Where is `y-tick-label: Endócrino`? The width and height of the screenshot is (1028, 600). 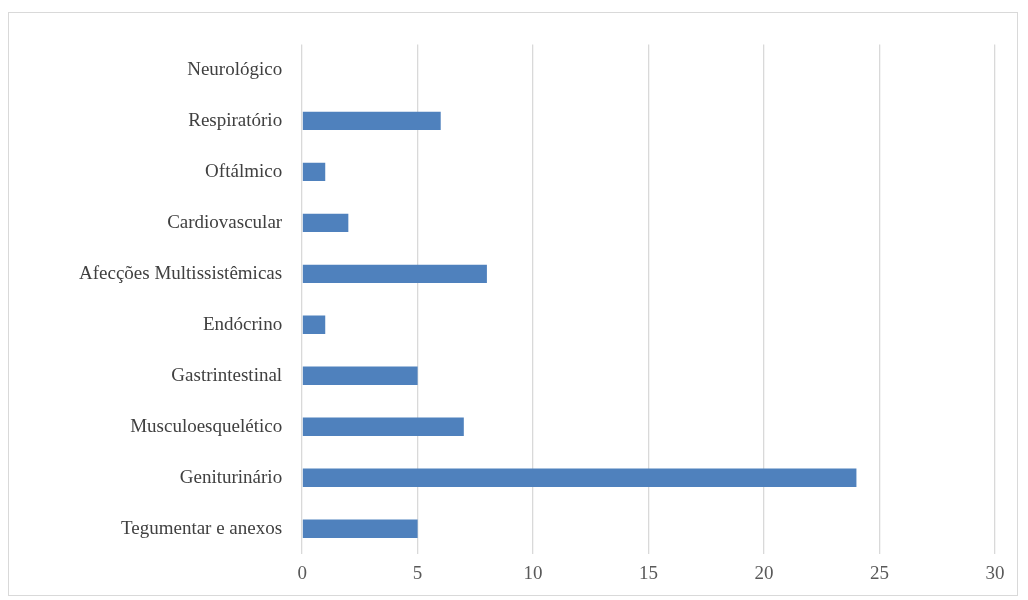 y-tick-label: Endócrino is located at coordinates (242, 323).